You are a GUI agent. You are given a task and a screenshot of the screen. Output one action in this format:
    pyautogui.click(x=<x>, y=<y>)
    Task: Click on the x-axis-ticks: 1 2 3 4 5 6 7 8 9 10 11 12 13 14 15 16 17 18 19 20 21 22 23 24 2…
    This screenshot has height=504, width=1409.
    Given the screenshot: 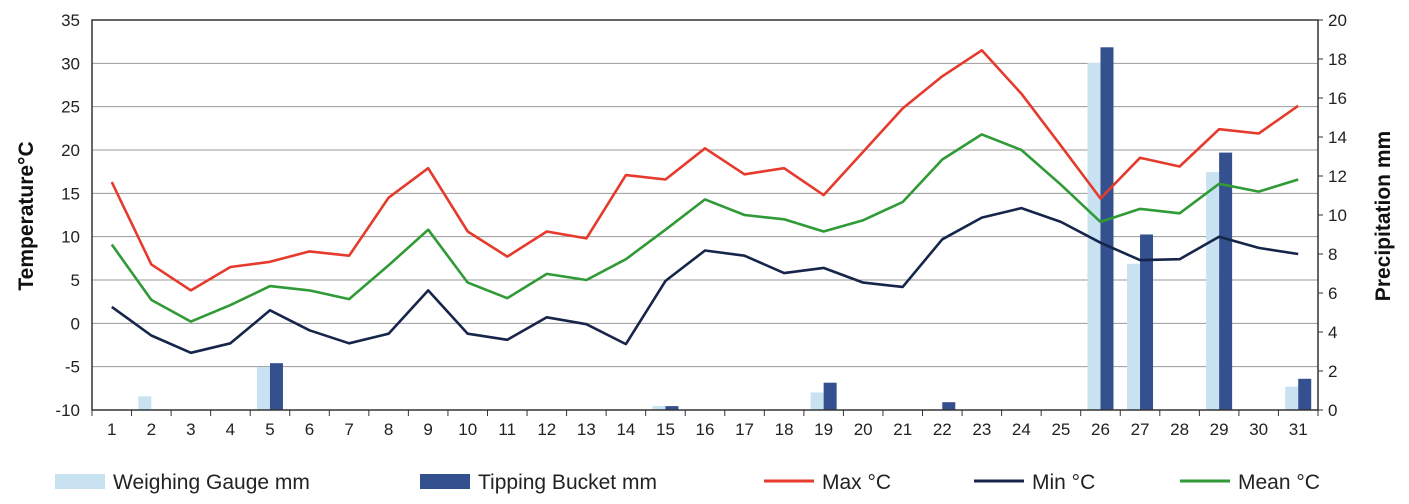 What is the action you would take?
    pyautogui.click(x=705, y=424)
    